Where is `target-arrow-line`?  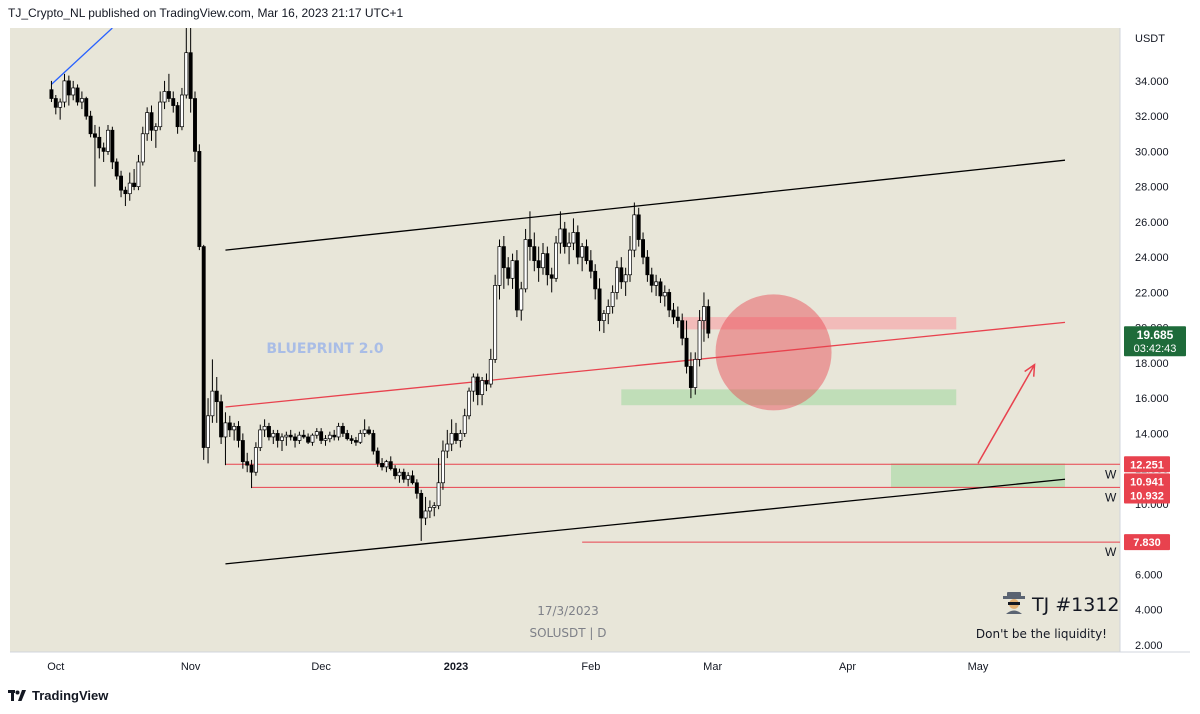
target-arrow-line is located at coordinates (1006, 414).